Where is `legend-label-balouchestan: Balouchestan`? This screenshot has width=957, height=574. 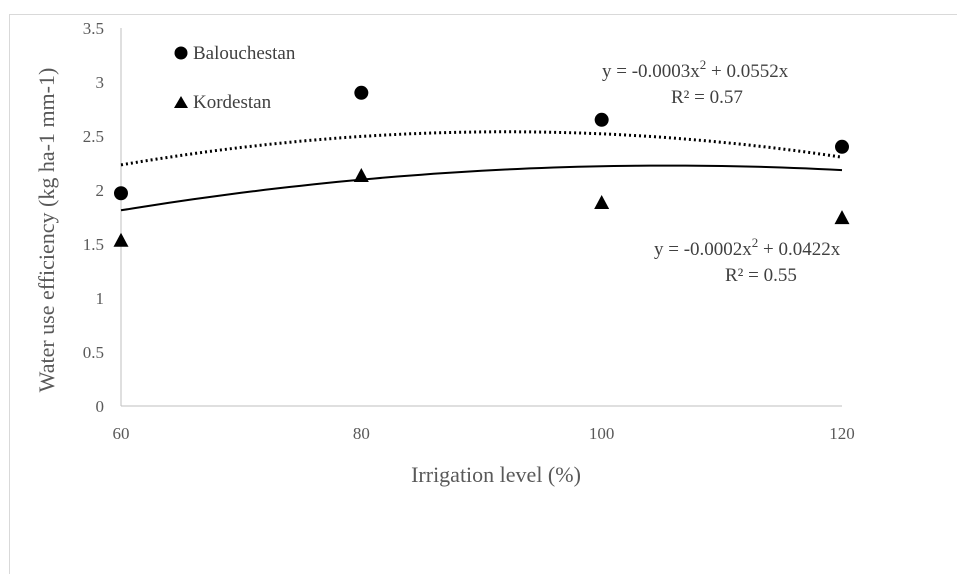 legend-label-balouchestan: Balouchestan is located at coordinates (244, 53).